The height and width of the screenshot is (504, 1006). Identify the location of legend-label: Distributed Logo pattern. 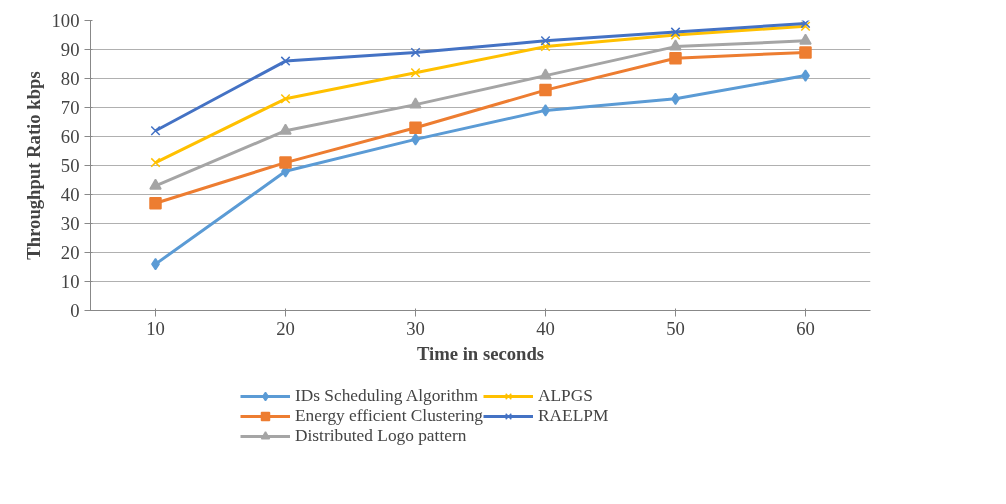
(381, 436).